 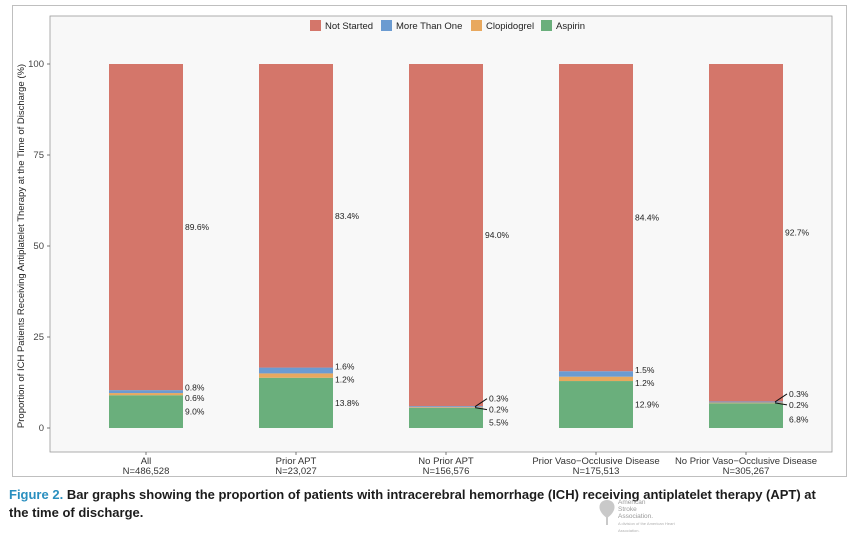 What do you see at coordinates (510, 26) in the screenshot?
I see `legend-label: Clopidogrel` at bounding box center [510, 26].